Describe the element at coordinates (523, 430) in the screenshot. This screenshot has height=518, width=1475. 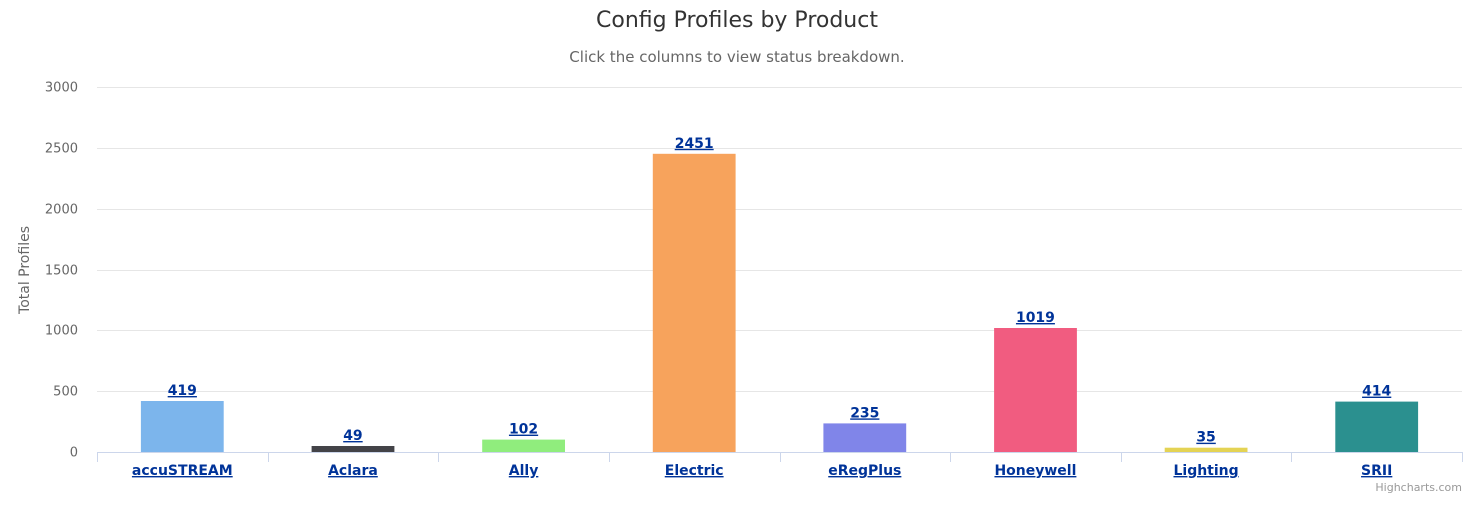
I see `data-label-ally: 102` at that location.